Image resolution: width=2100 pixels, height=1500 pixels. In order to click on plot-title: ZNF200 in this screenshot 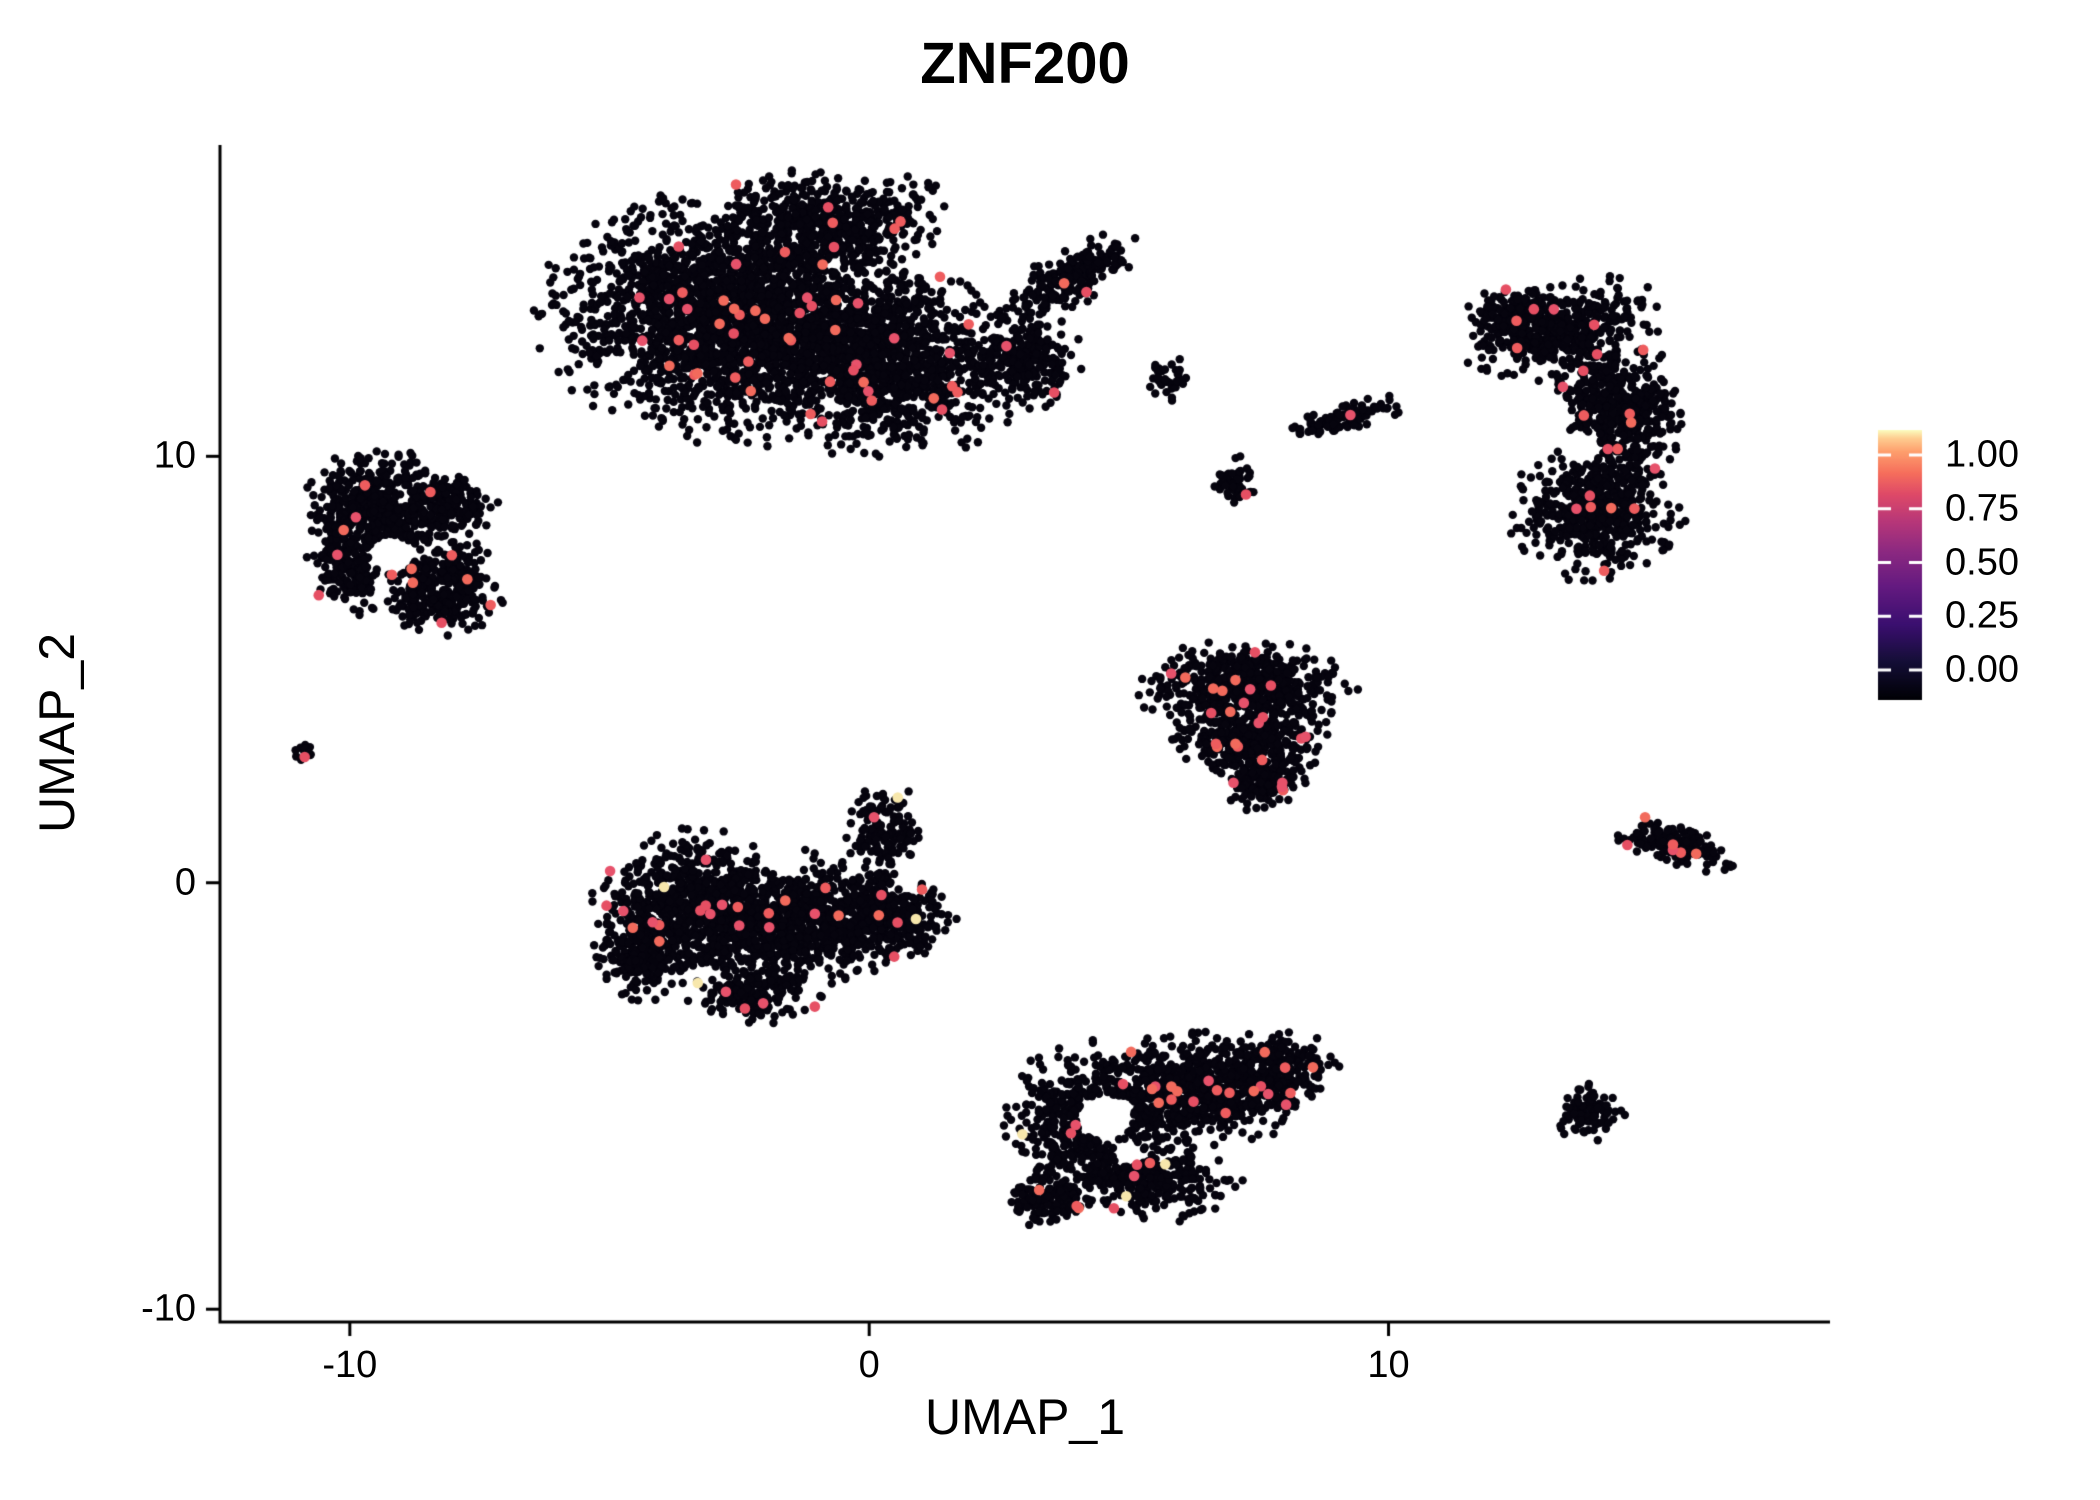, I will do `click(1025, 63)`.